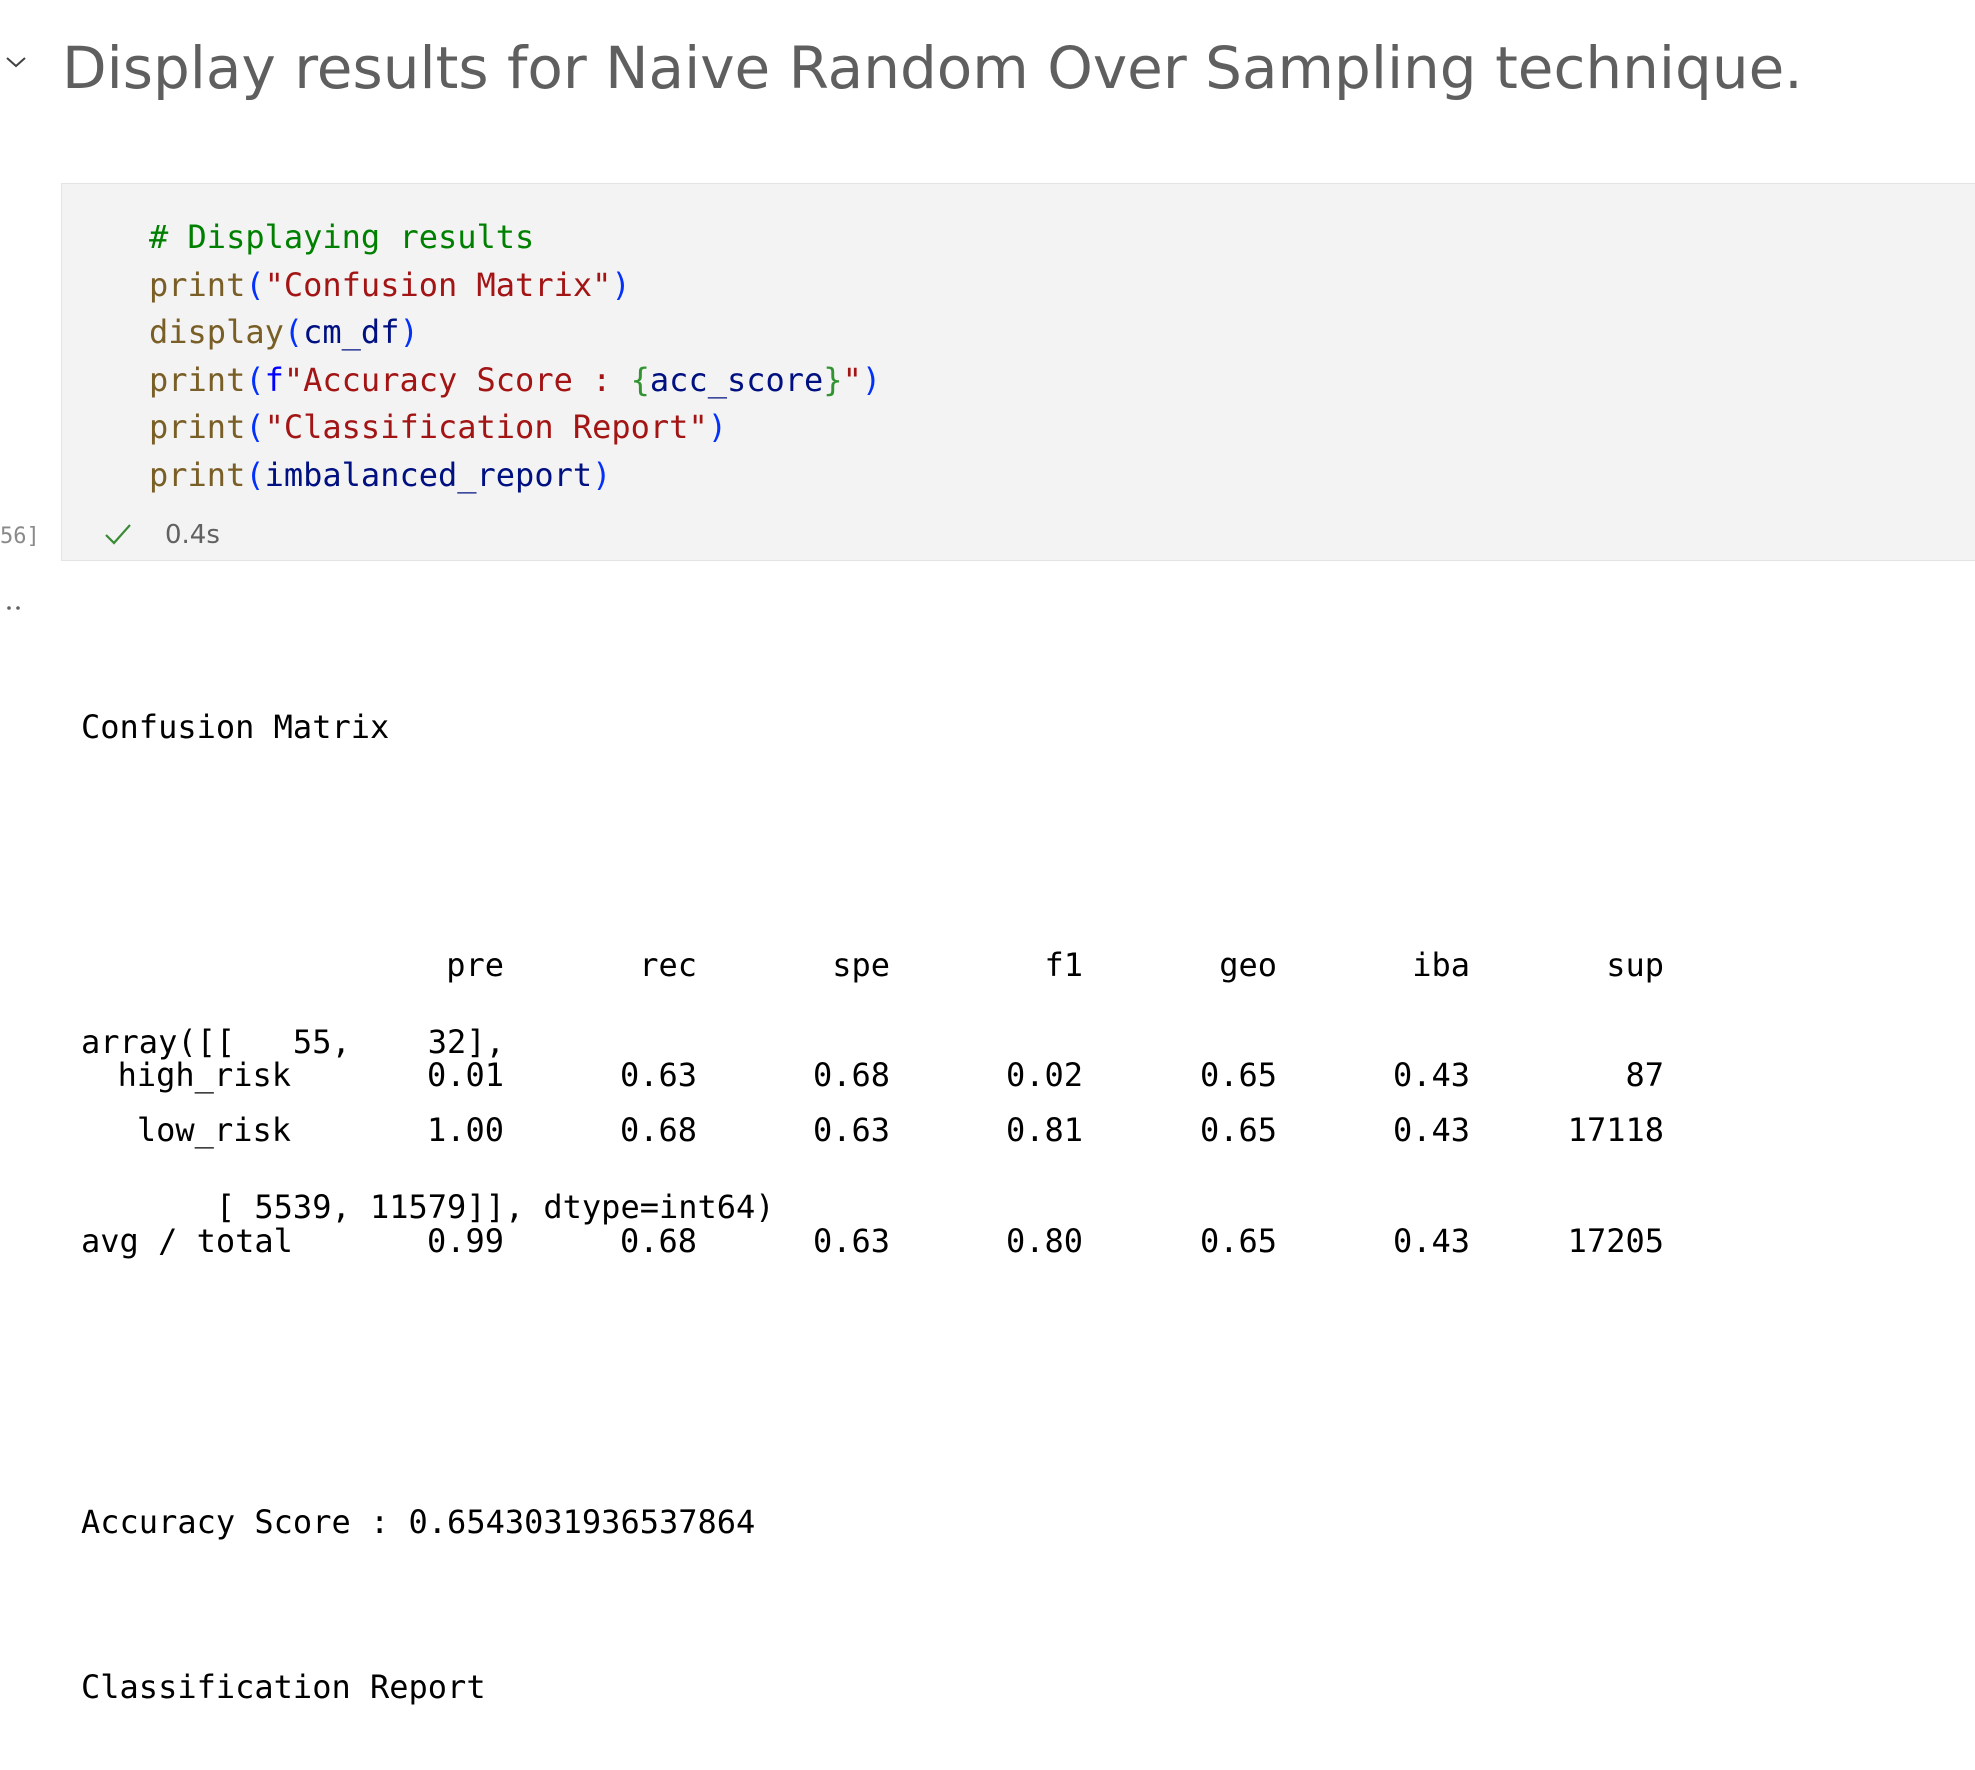 The width and height of the screenshot is (1975, 1770). I want to click on report-cell: 0.80, so click(1044, 1241).